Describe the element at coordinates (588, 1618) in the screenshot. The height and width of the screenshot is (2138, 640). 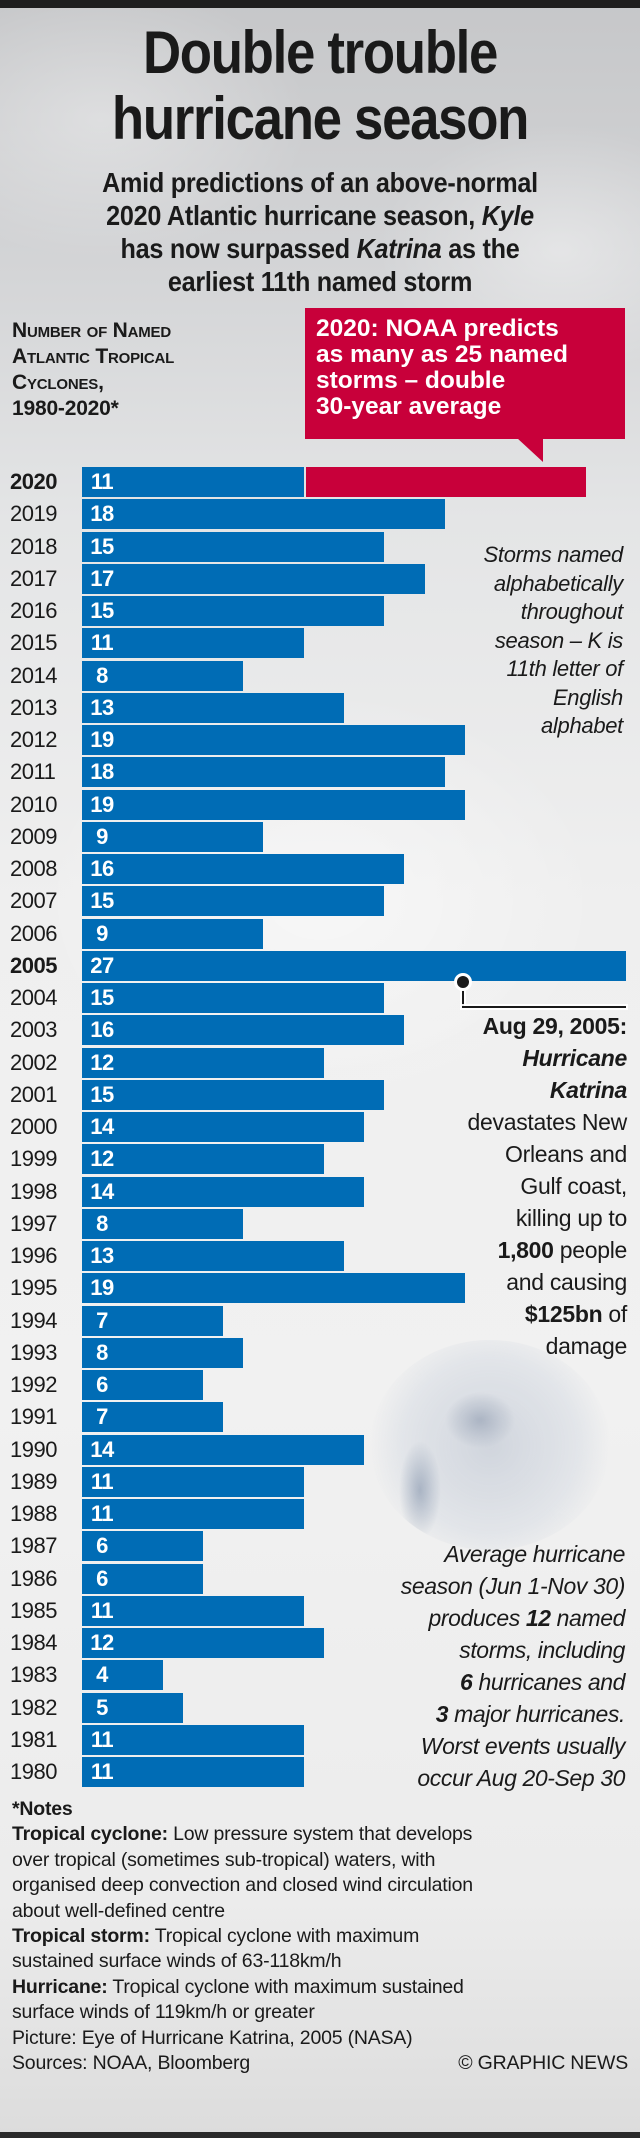
I see `average-line: named` at that location.